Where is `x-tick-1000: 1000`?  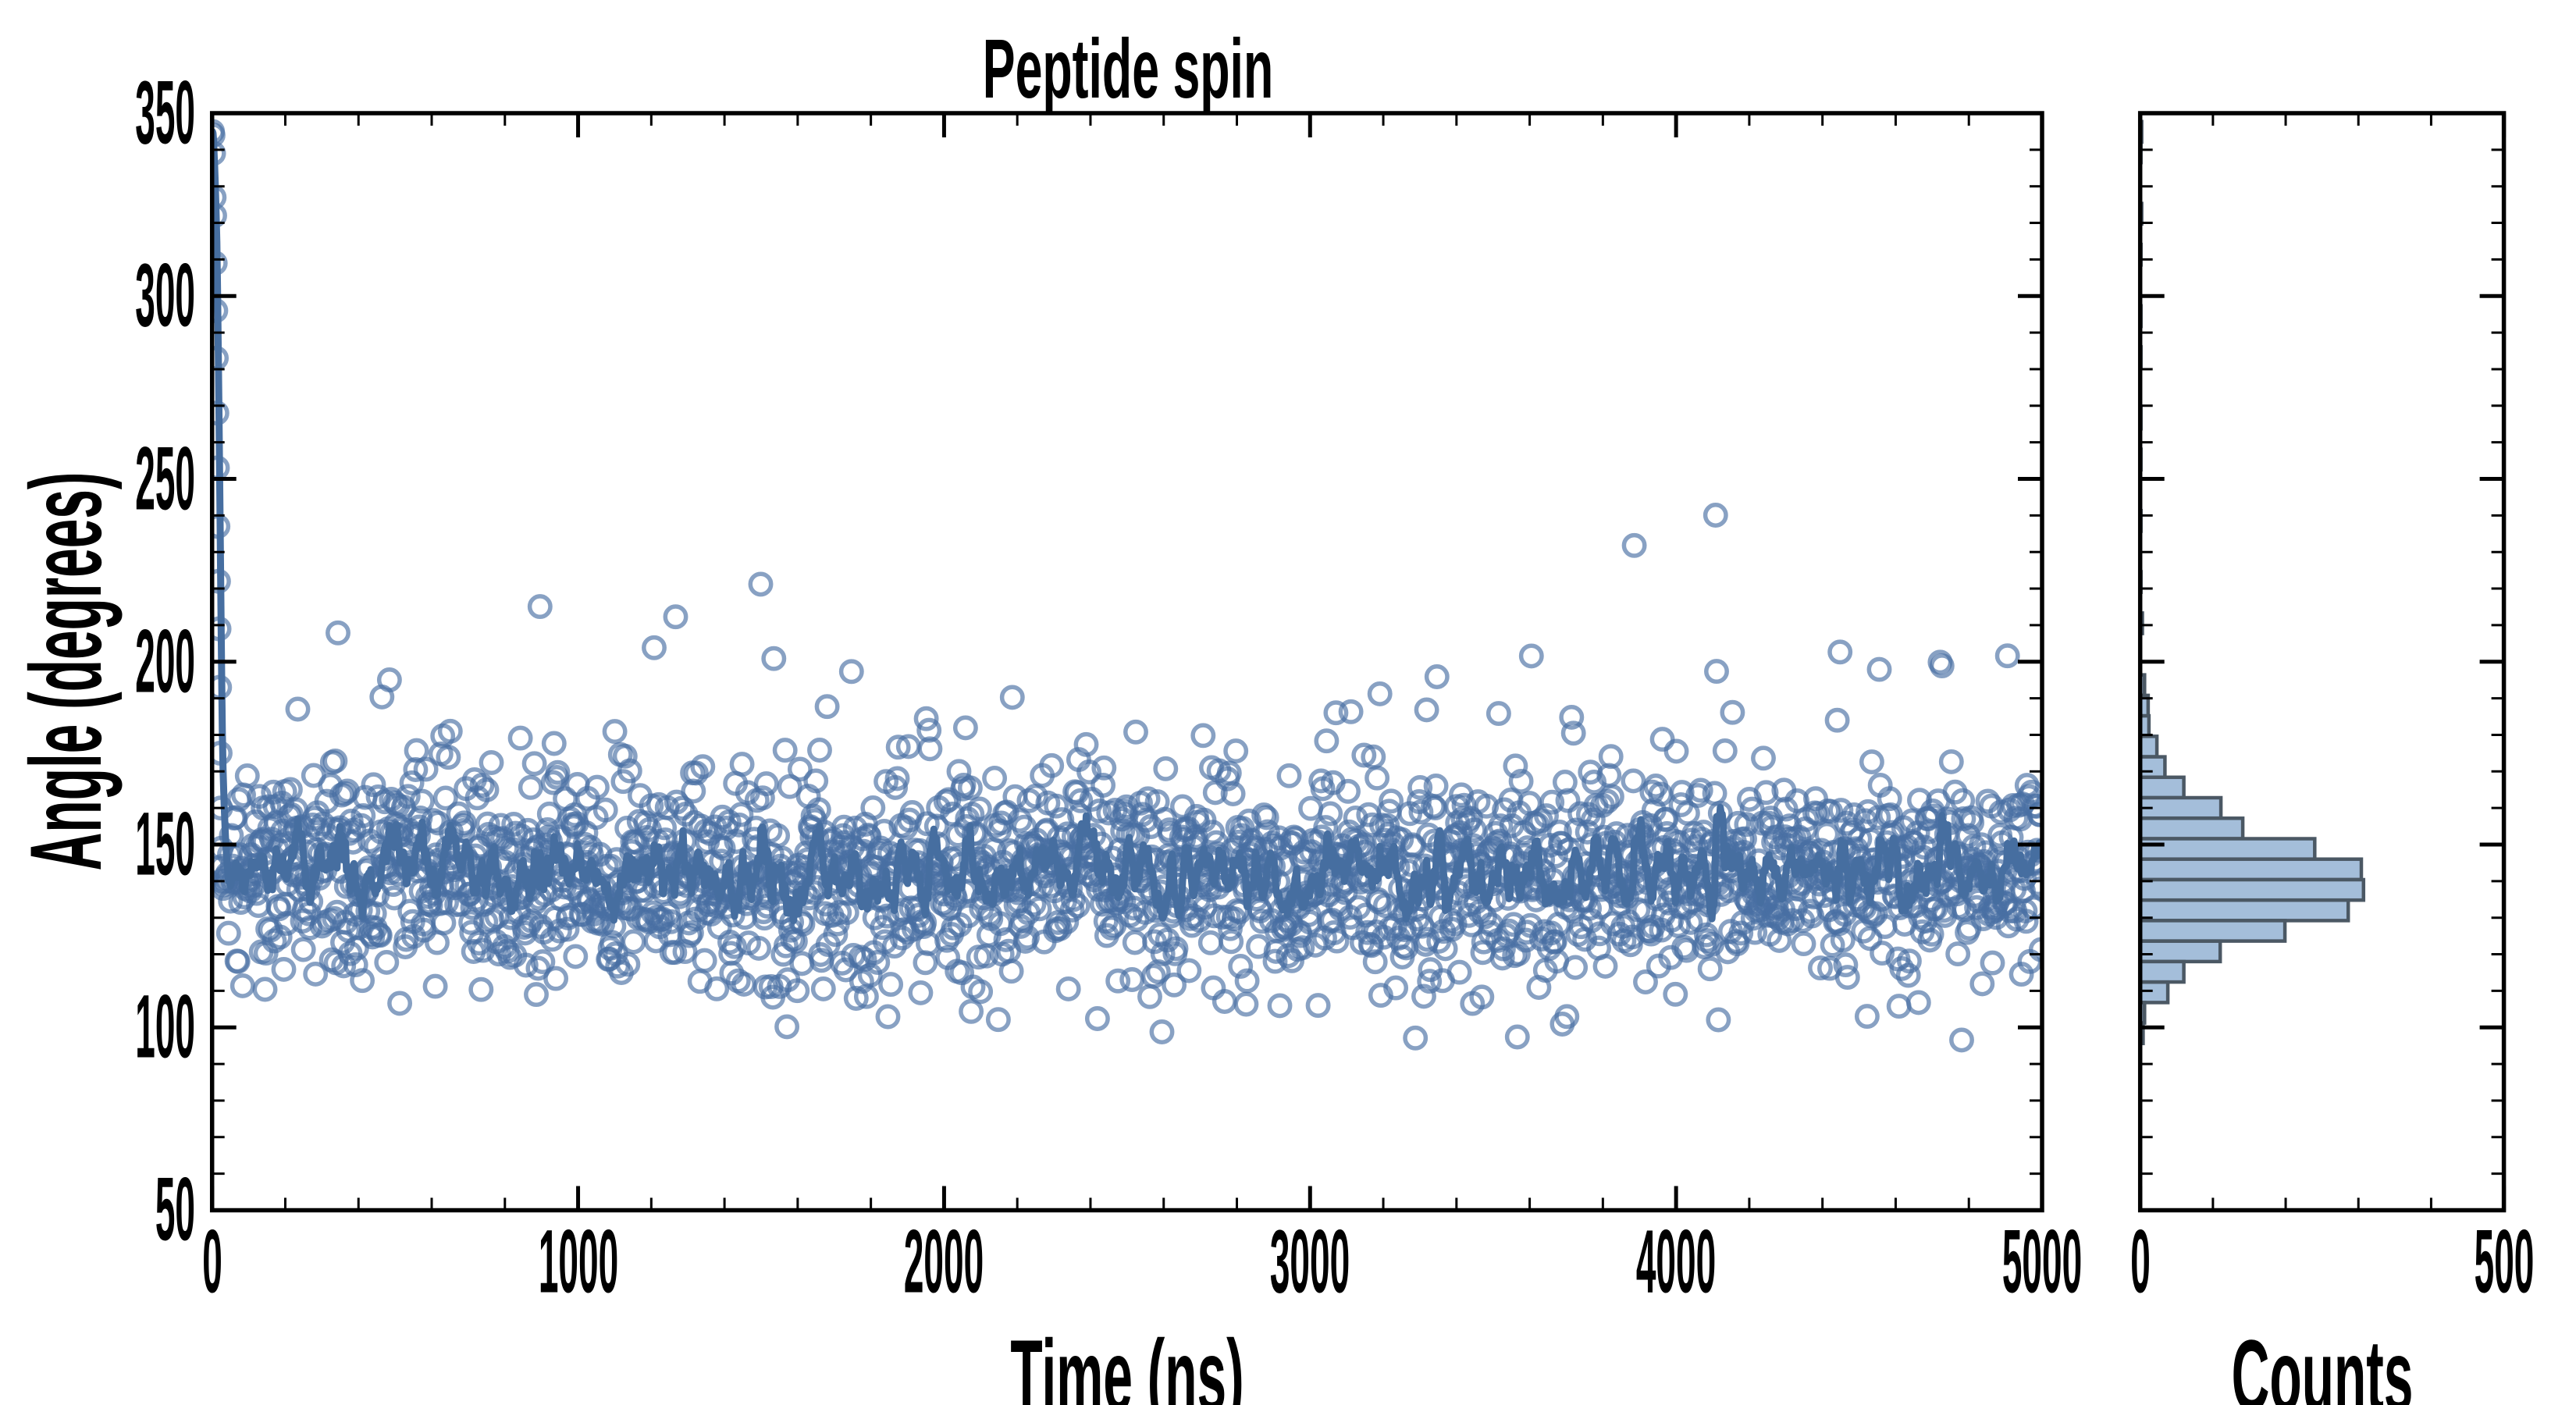 x-tick-1000: 1000 is located at coordinates (578, 1261).